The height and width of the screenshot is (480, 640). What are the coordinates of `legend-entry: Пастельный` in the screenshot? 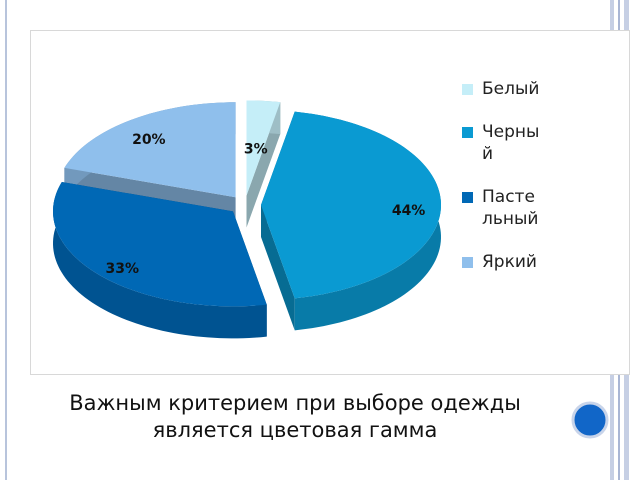 It's located at (502, 208).